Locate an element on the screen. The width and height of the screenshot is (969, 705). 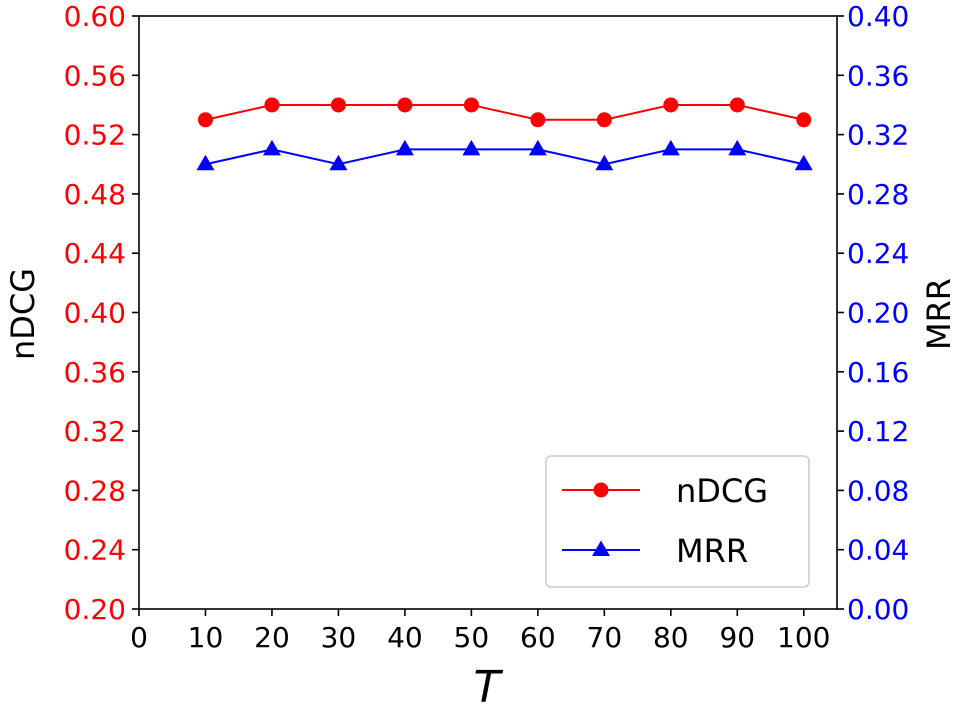
x-tick-label: 70 is located at coordinates (605, 637).